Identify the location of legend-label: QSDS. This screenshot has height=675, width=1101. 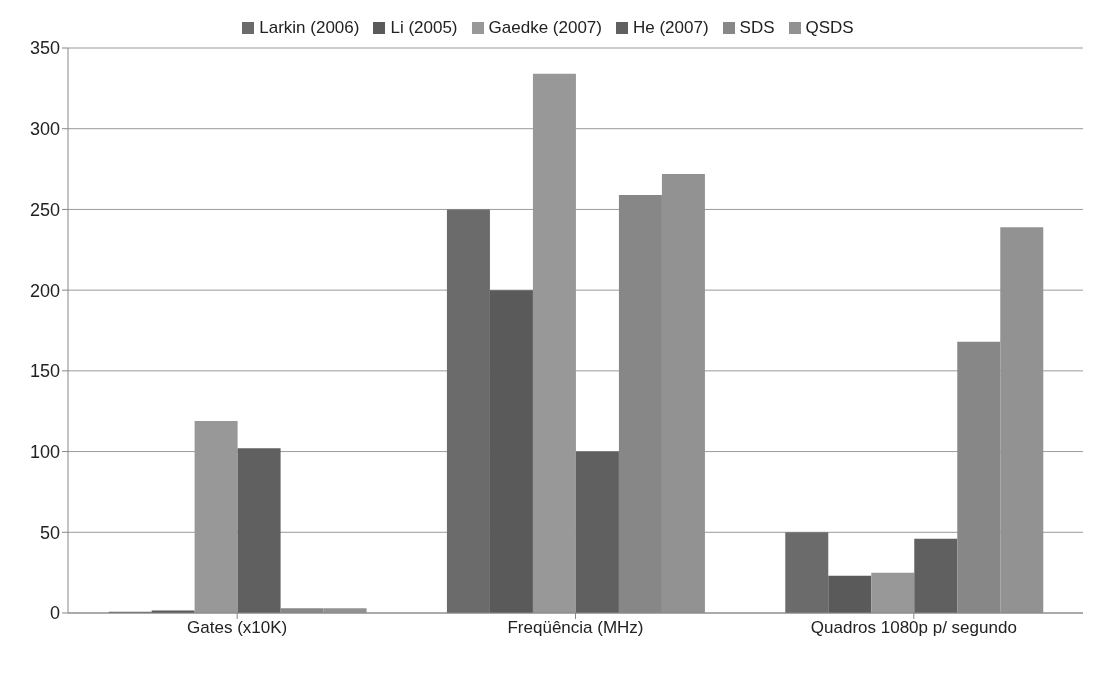
(829, 28).